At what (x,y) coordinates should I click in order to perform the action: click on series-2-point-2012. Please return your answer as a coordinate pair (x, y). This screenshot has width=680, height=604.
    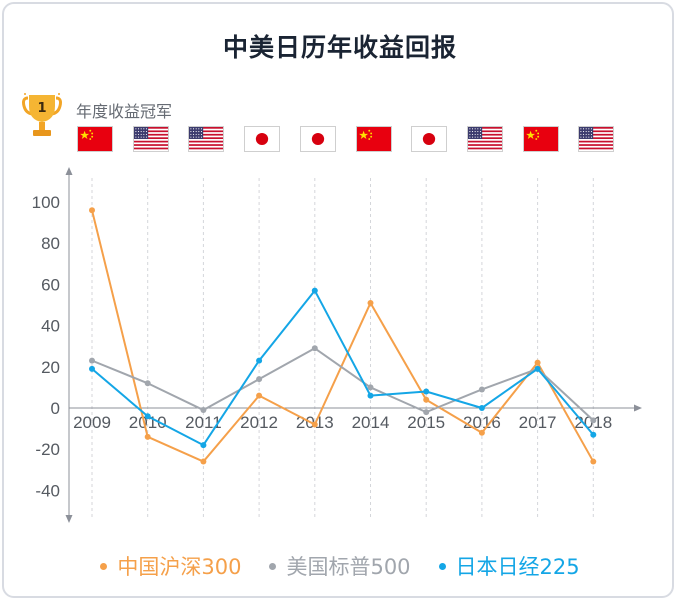
    Looking at the image, I should click on (259, 360).